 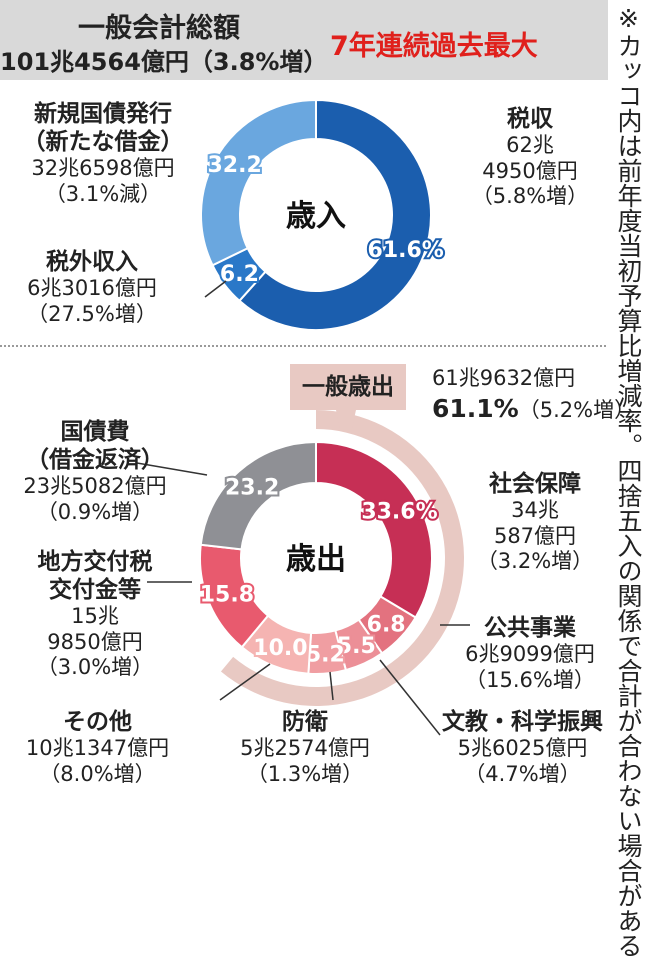 What do you see at coordinates (535, 484) in the screenshot?
I see `slice-name: 社会保障` at bounding box center [535, 484].